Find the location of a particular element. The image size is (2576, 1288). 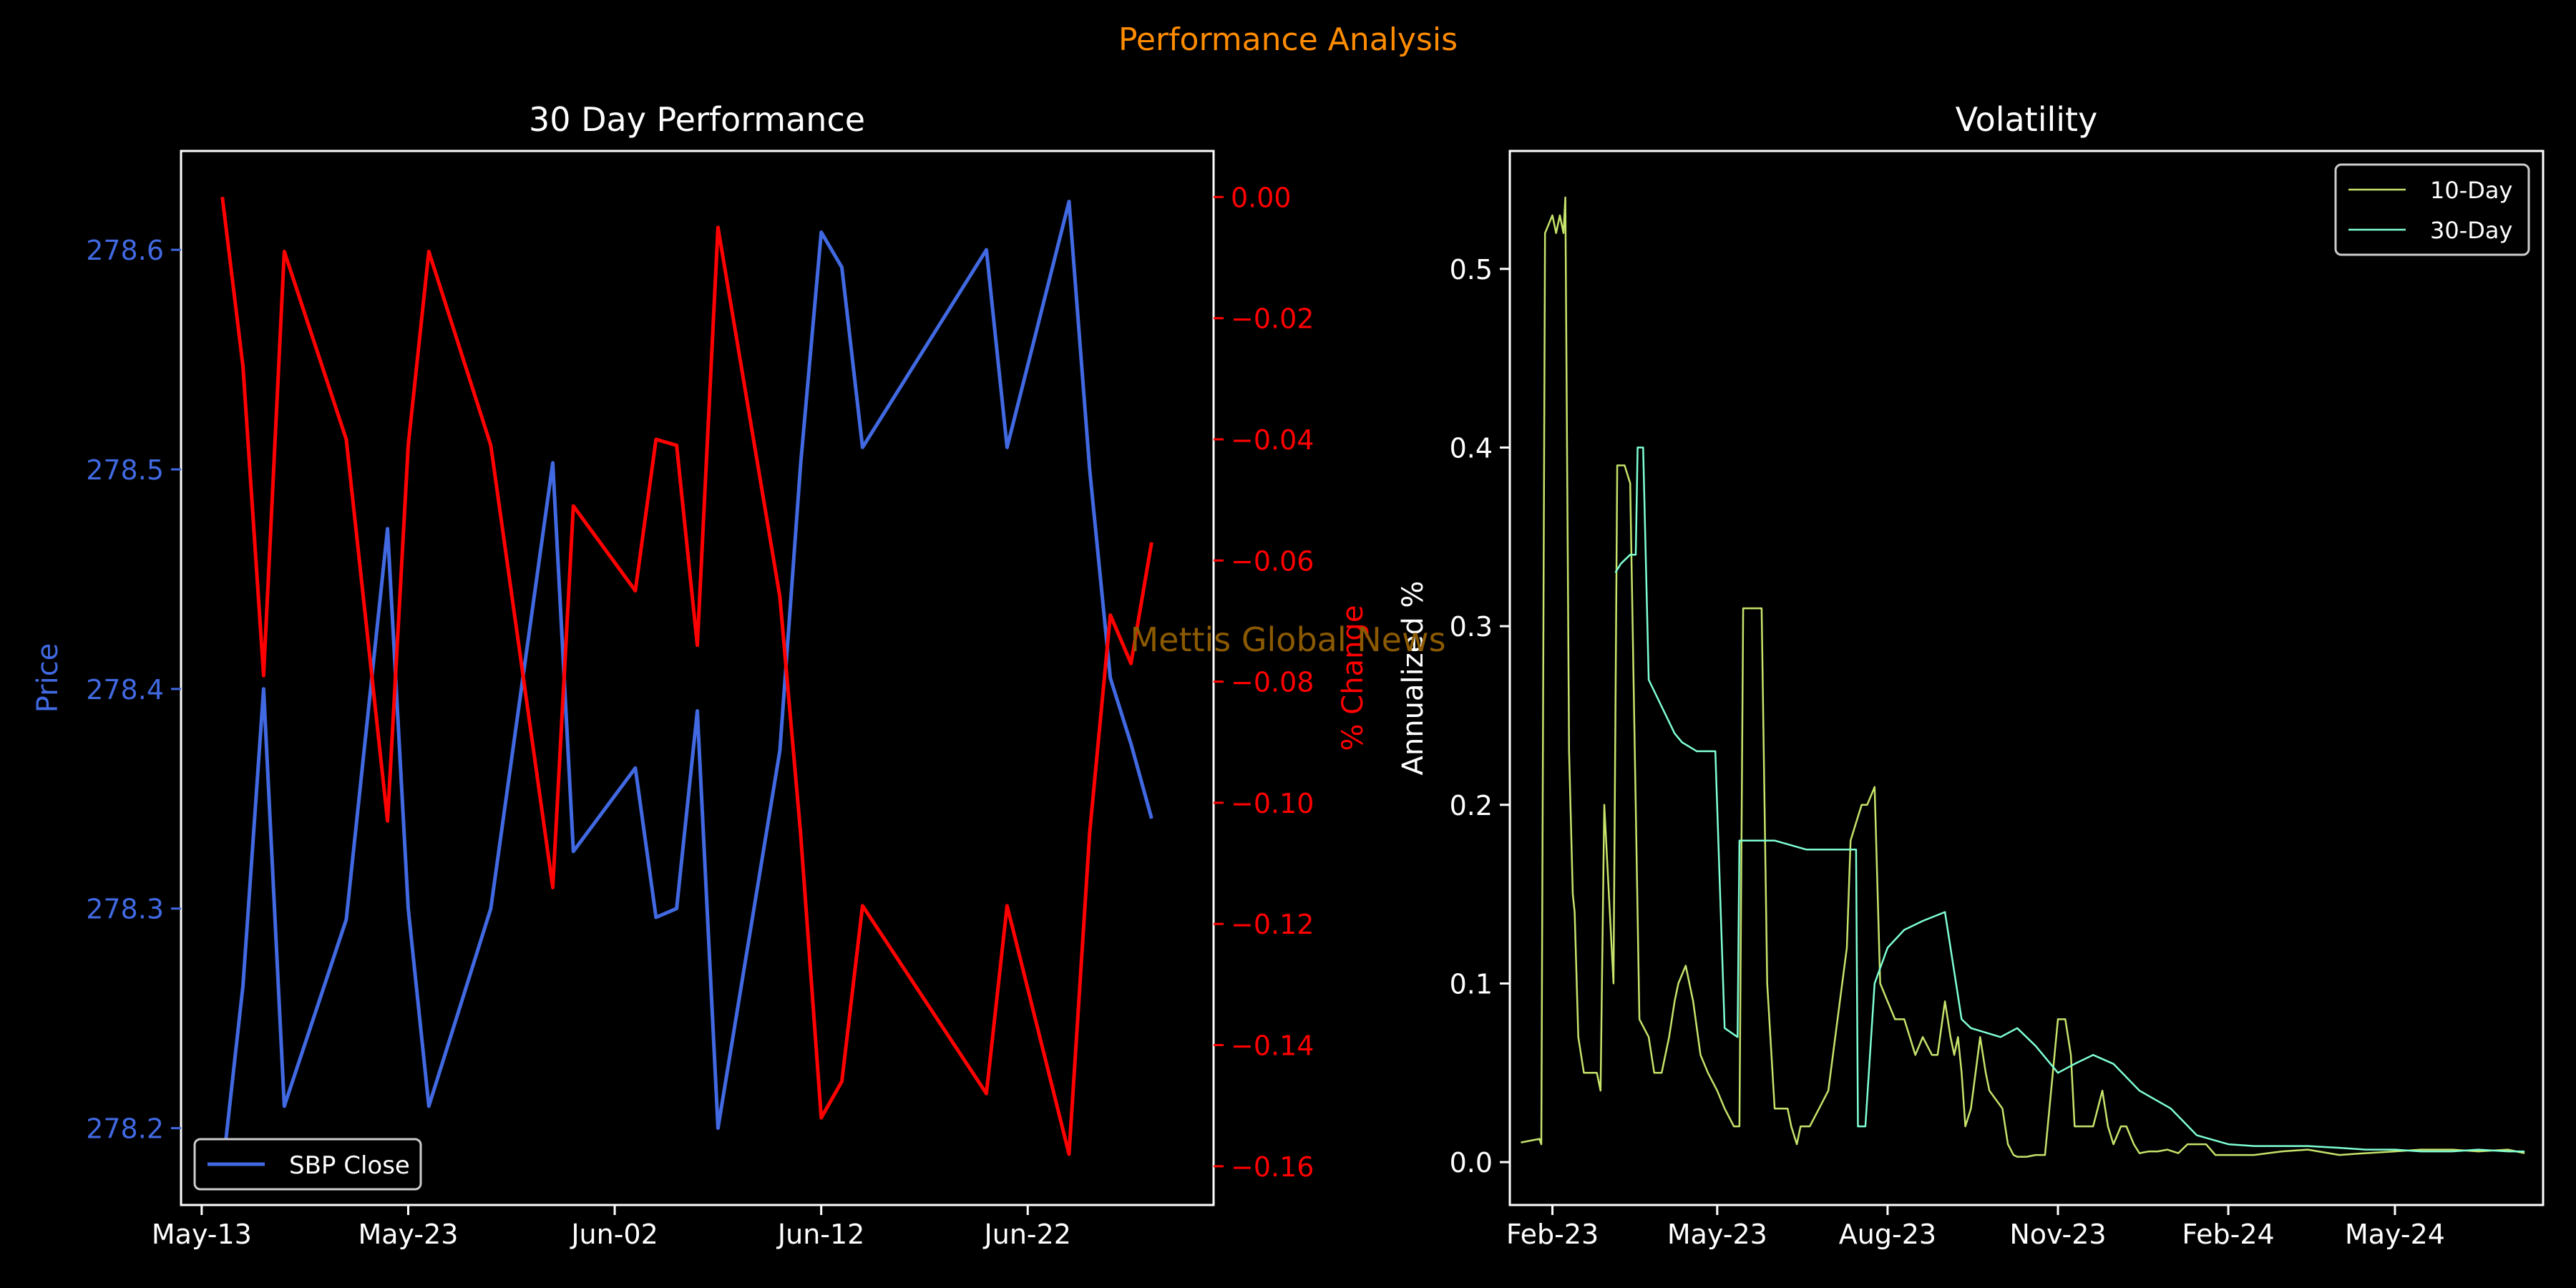

price-tick-label: 278.4 is located at coordinates (125, 690).